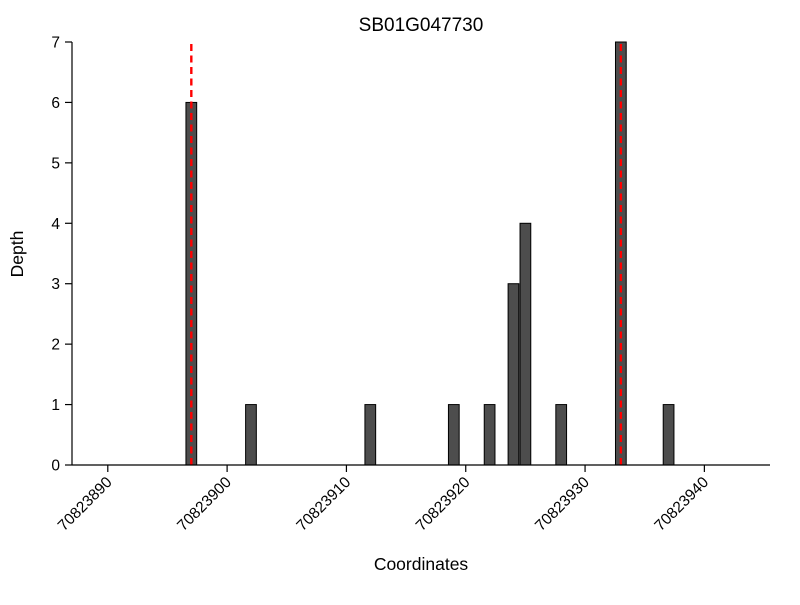 This screenshot has height=605, width=800. Describe the element at coordinates (55, 345) in the screenshot. I see `y-tick-label: 2` at that location.